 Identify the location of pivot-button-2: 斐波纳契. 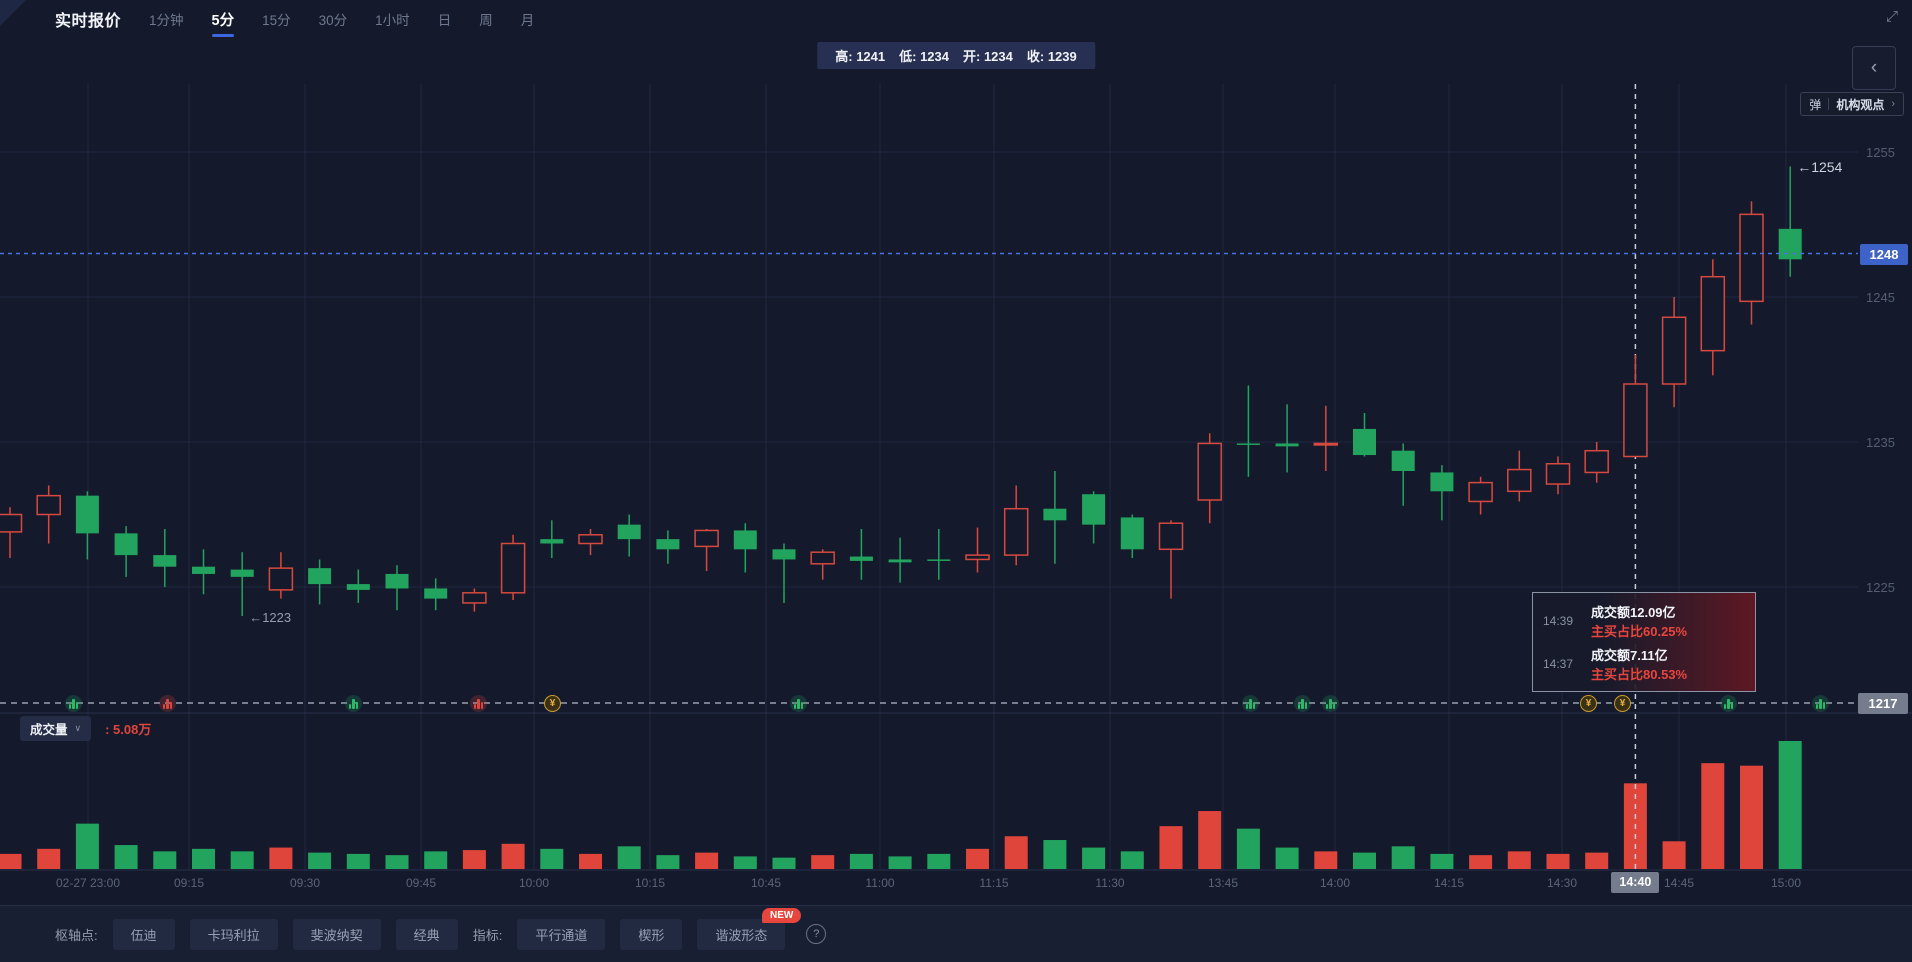
(336, 934).